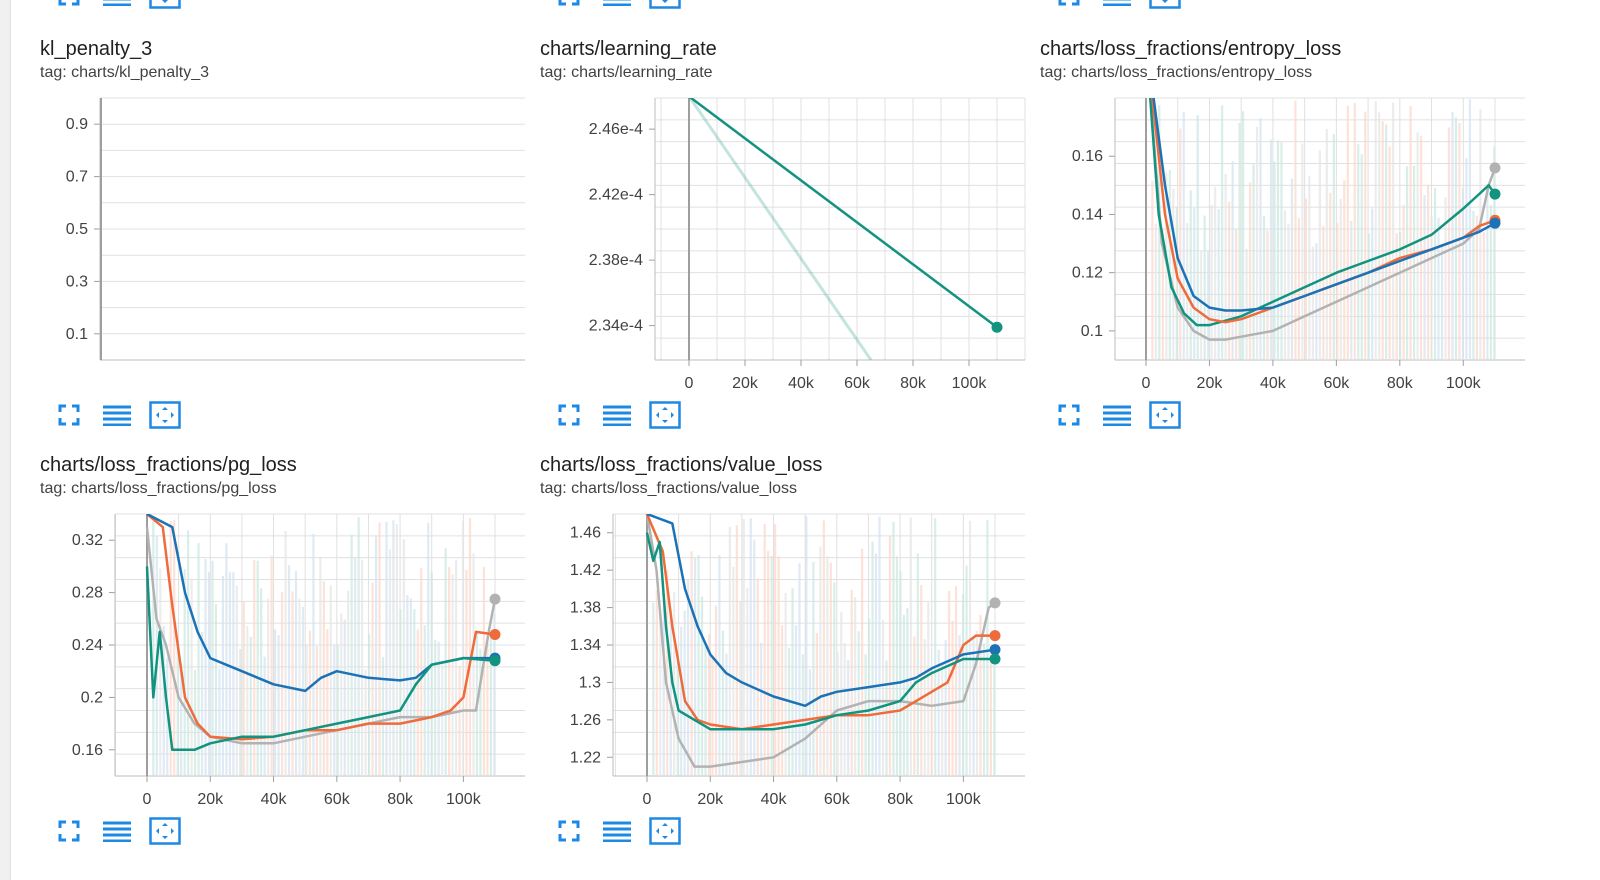 The width and height of the screenshot is (1600, 880). Describe the element at coordinates (1087, 273) in the screenshot. I see `y-tick-label: 0.12` at that location.